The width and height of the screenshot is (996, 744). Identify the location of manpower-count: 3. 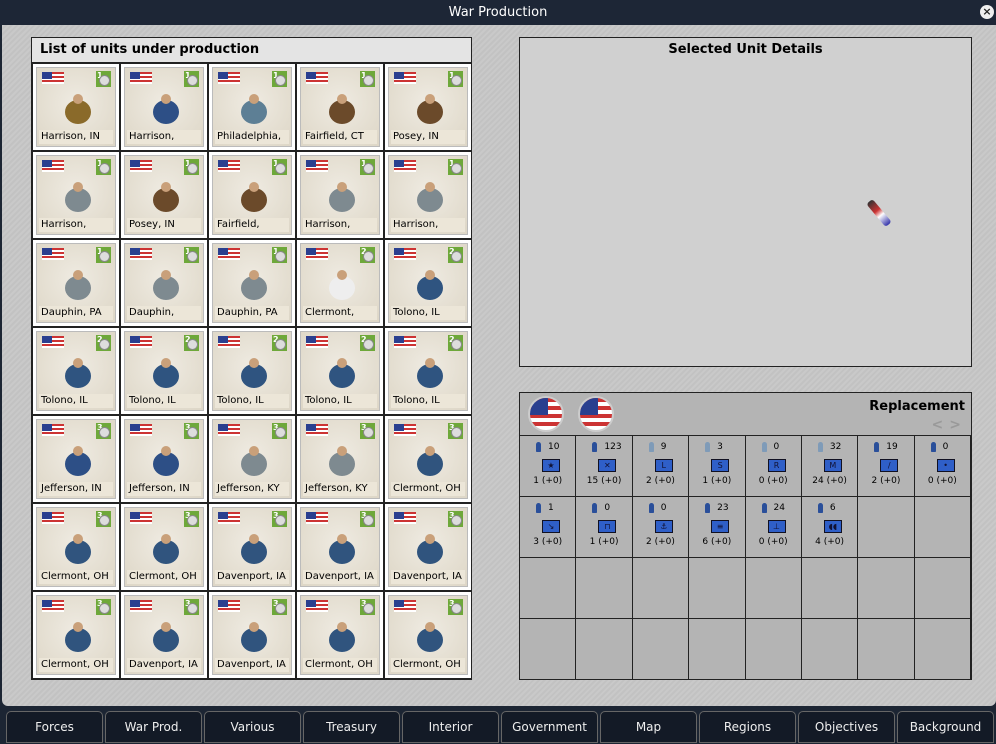
(720, 447).